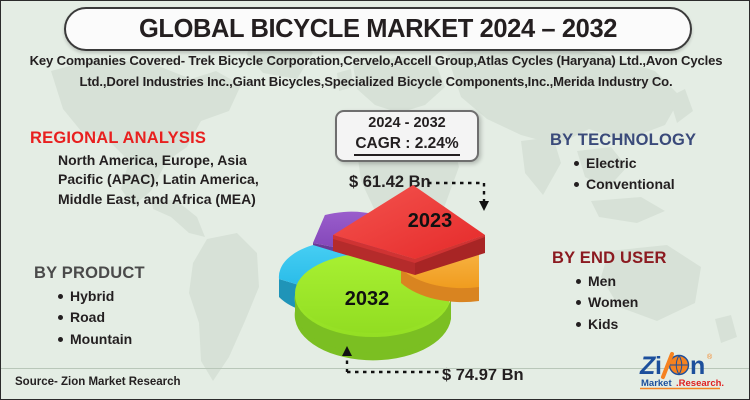  I want to click on cagr-box: 2024 - 2032 CAGR : 2.24%, so click(407, 136).